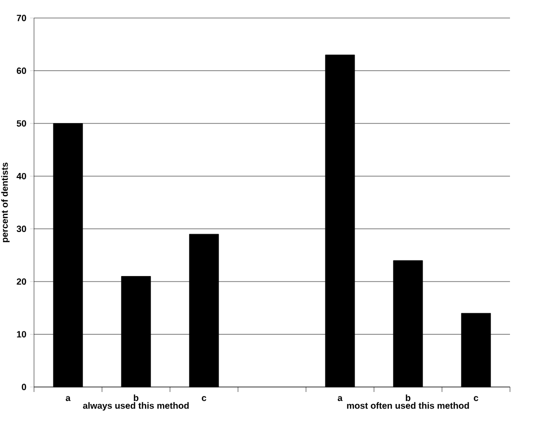 This screenshot has width=551, height=433. What do you see at coordinates (21, 71) in the screenshot?
I see `y-tick-label: 60` at bounding box center [21, 71].